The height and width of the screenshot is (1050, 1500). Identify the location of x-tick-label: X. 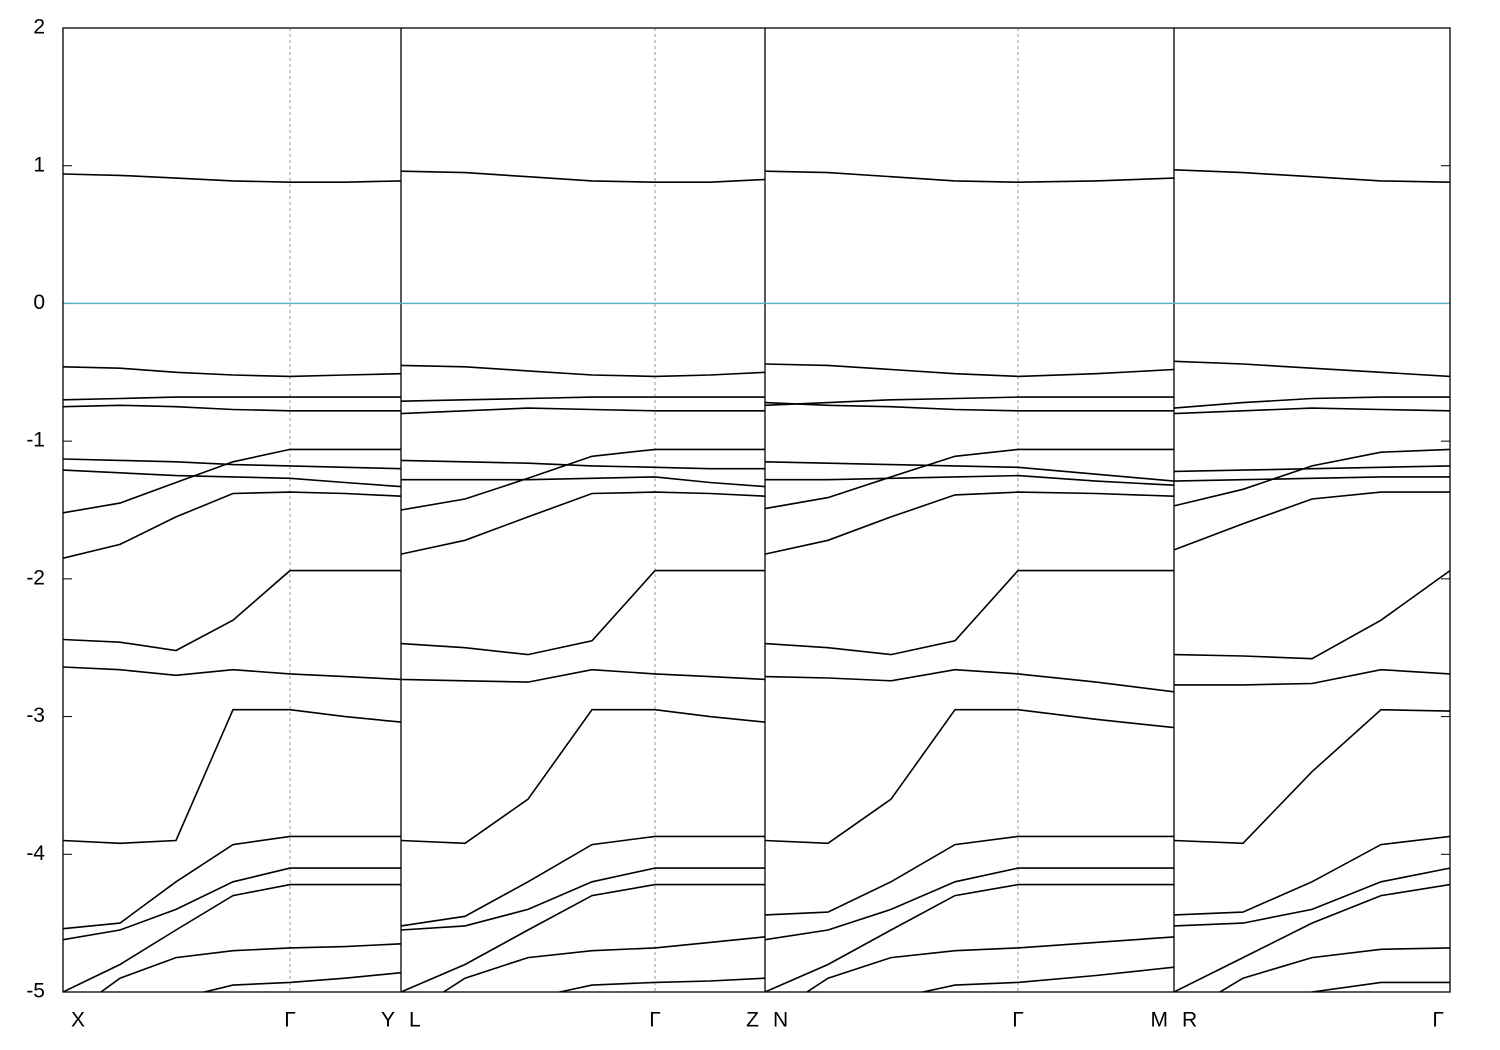
(78, 1020).